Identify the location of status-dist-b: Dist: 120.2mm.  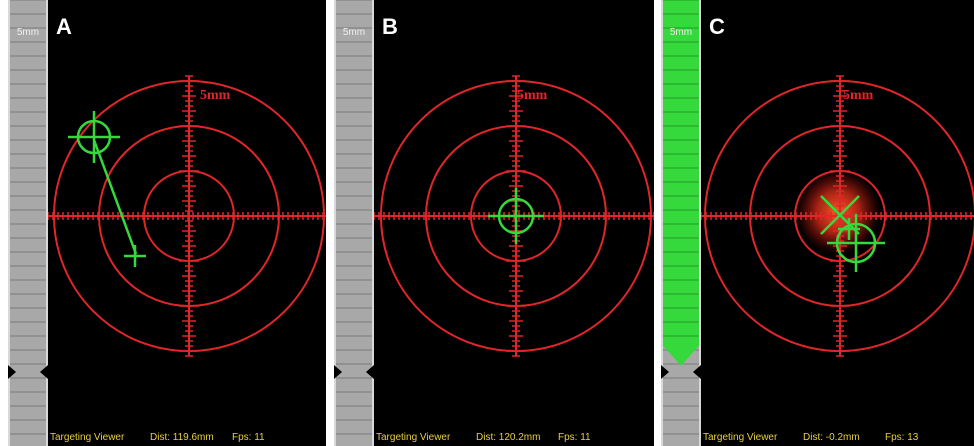
(508, 437).